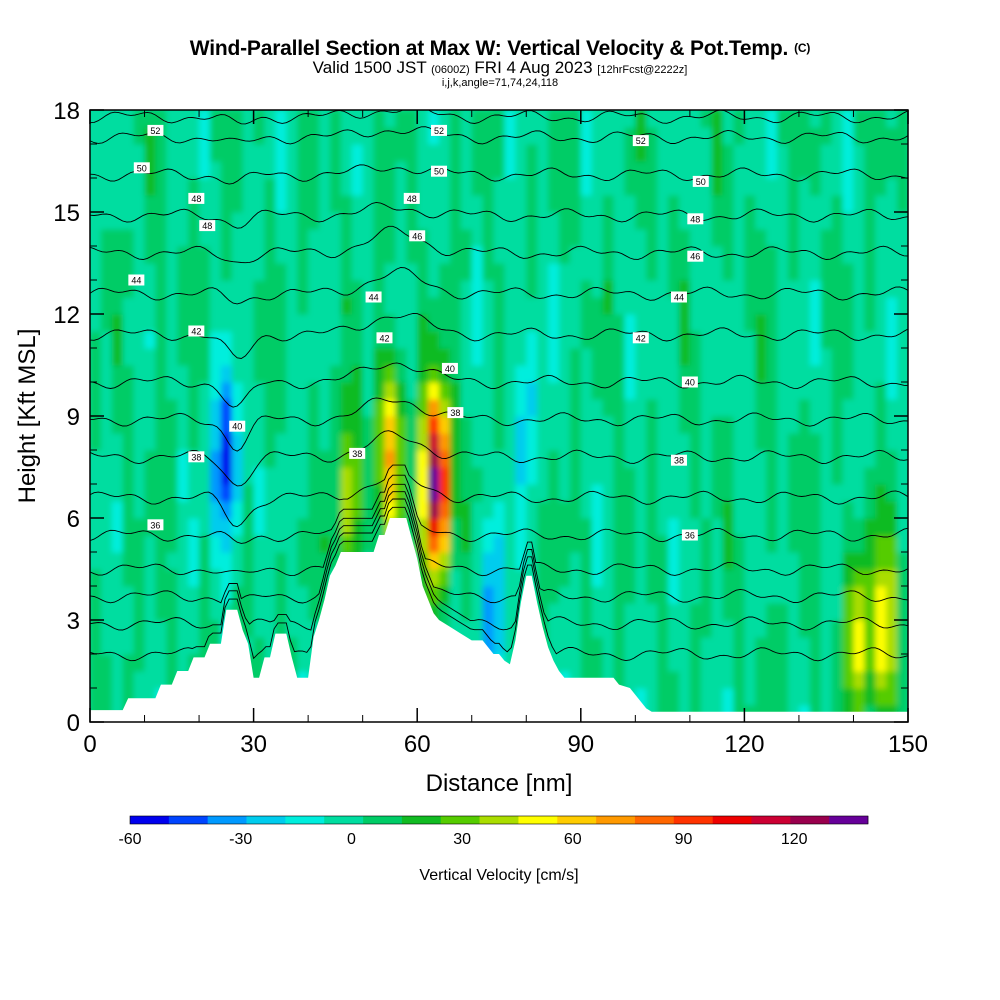 This screenshot has height=1000, width=1000. What do you see at coordinates (351, 839) in the screenshot?
I see `colorbar-tick-label: 0` at bounding box center [351, 839].